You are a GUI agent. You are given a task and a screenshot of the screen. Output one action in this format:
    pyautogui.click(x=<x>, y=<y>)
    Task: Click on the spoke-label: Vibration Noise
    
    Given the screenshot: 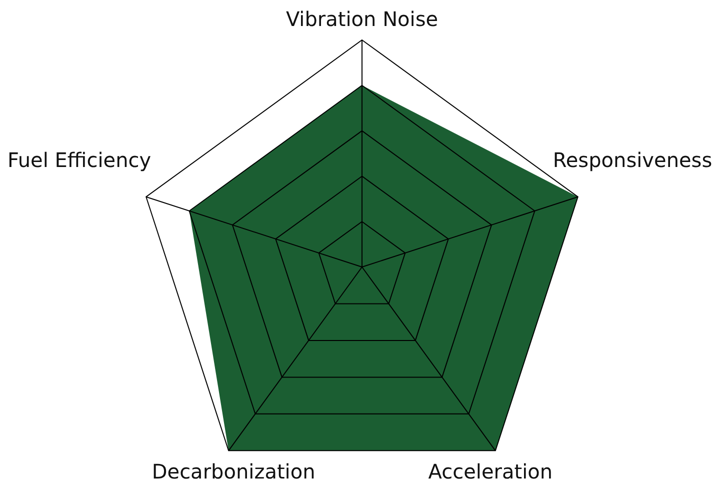 What is the action you would take?
    pyautogui.click(x=362, y=19)
    